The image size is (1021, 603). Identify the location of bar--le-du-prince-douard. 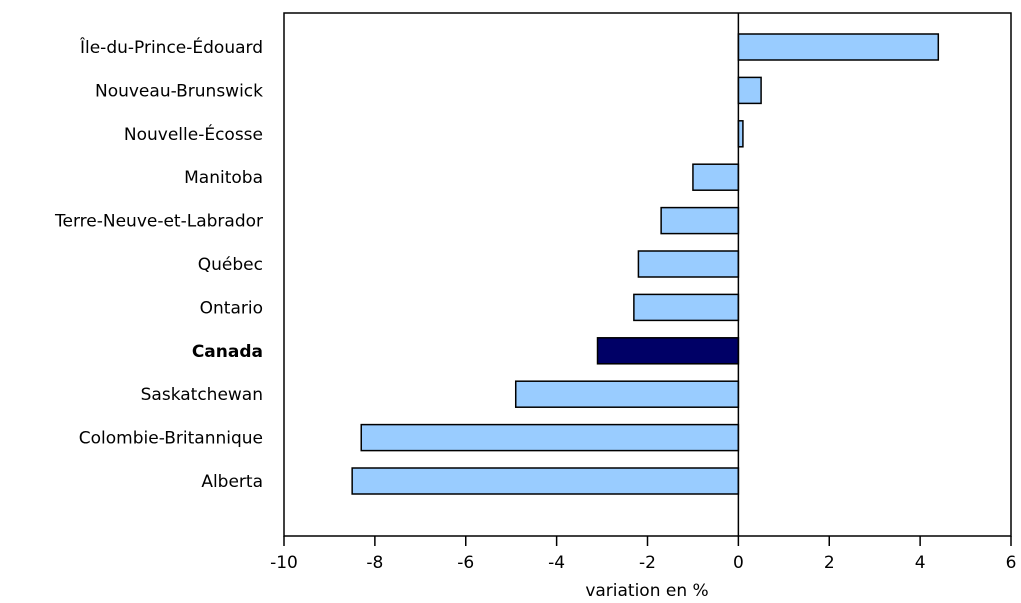
(838, 47).